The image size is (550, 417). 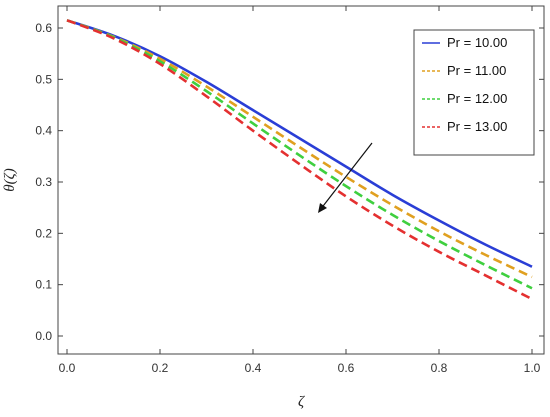 I want to click on legend-box, so click(x=474, y=92).